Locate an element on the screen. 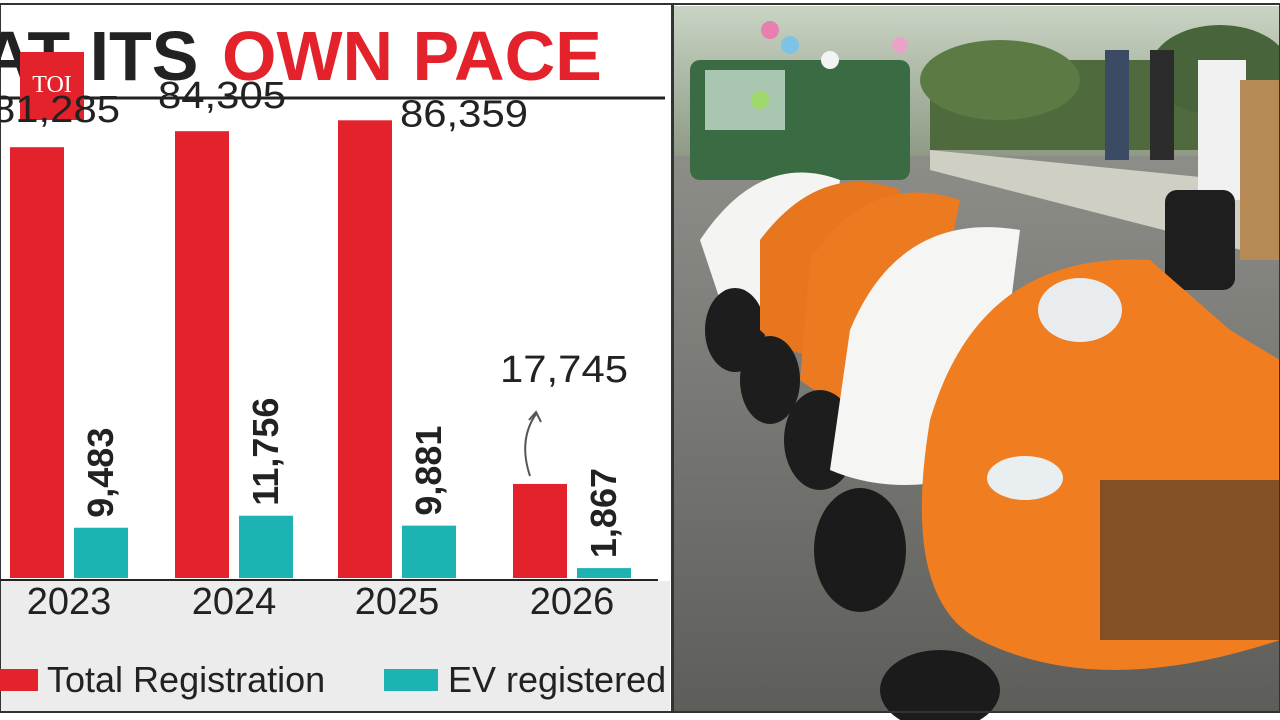 The height and width of the screenshot is (720, 1280). value-label: 17,745 is located at coordinates (564, 370).